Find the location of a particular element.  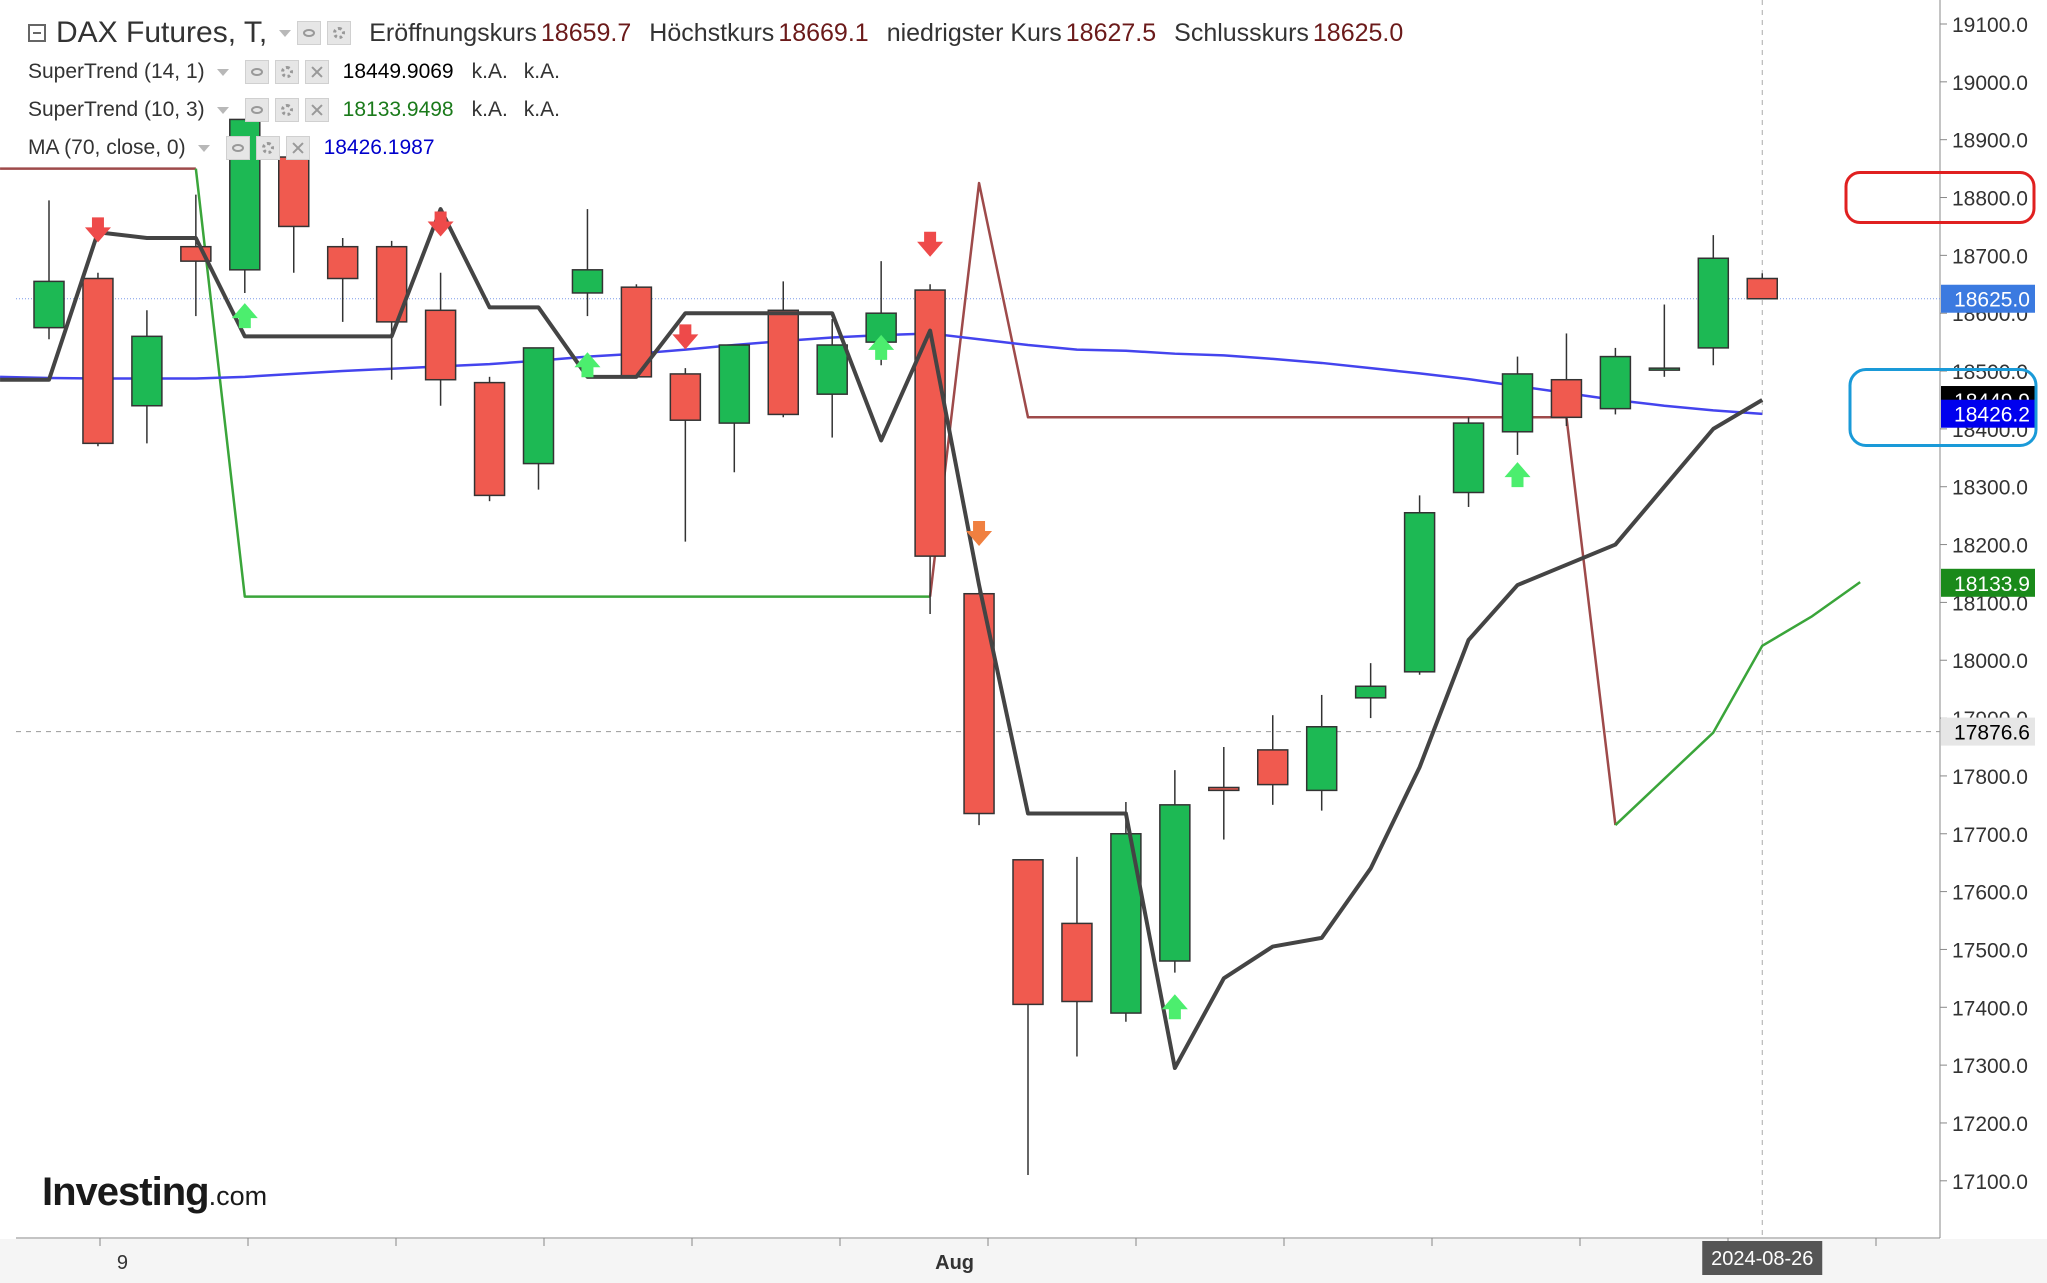

x-tick-label: Aug is located at coordinates (954, 1263).